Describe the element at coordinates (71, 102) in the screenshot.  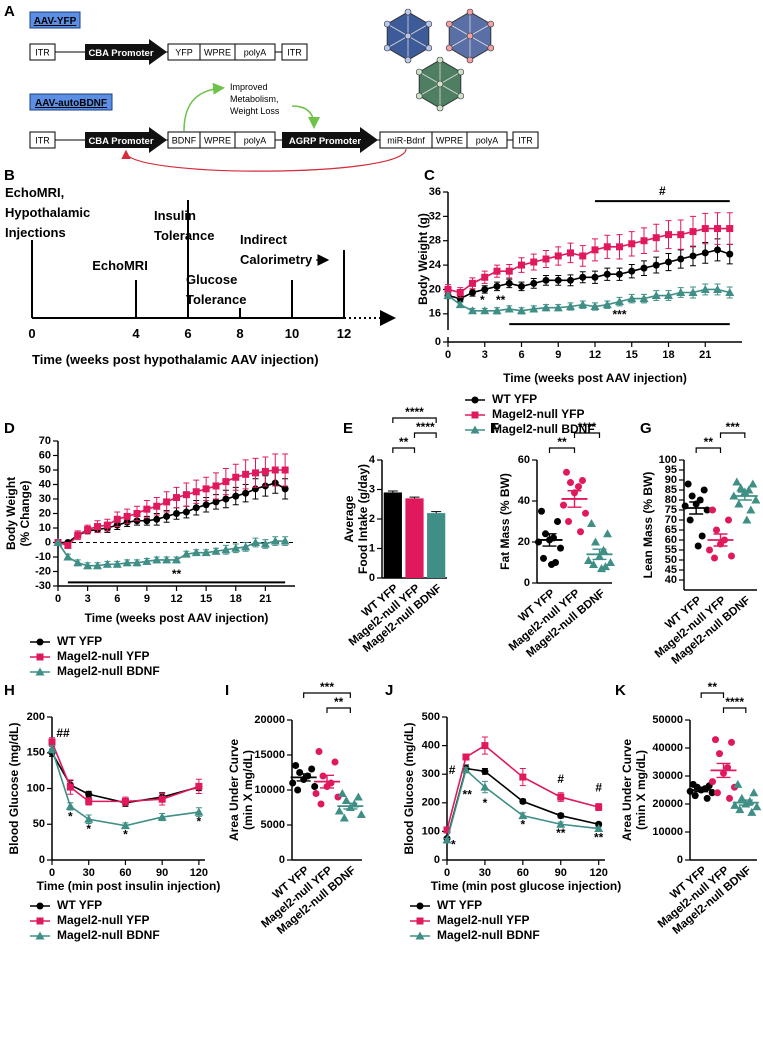
I see `construct-tag` at that location.